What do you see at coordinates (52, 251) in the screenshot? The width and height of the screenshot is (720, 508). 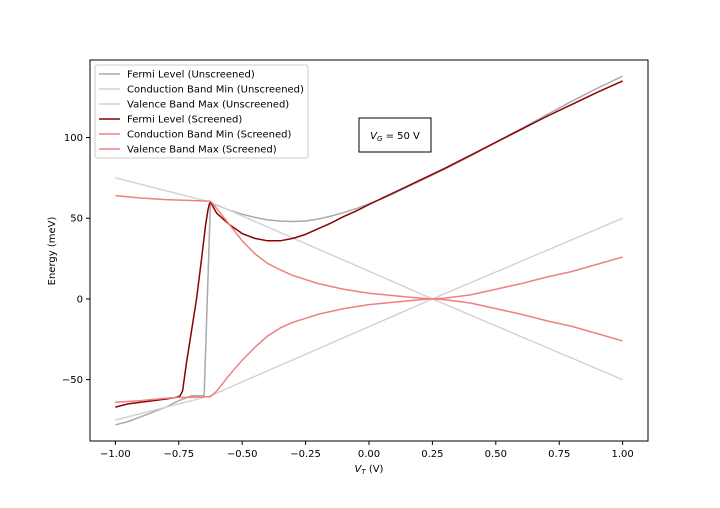 I see `y-axis-label: Energy (meV)` at bounding box center [52, 251].